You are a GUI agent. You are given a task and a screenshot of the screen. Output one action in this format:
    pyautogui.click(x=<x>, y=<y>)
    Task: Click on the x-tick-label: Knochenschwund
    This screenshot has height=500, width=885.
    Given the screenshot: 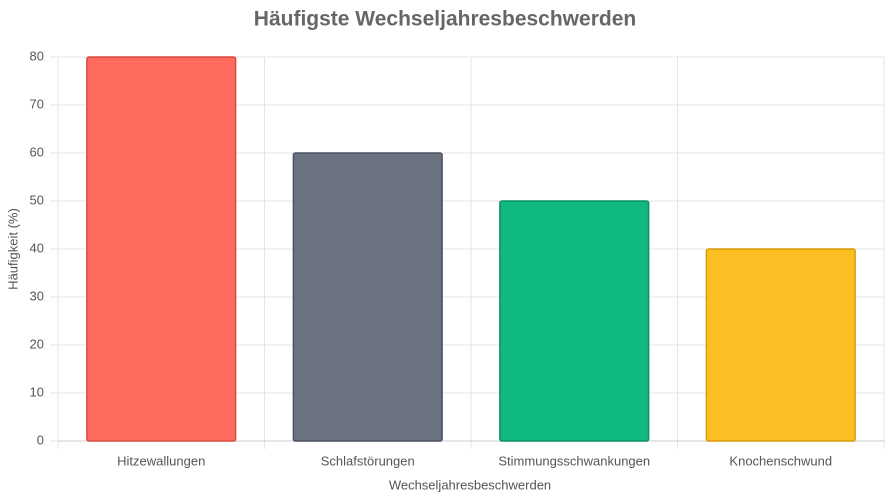 What is the action you would take?
    pyautogui.click(x=780, y=460)
    